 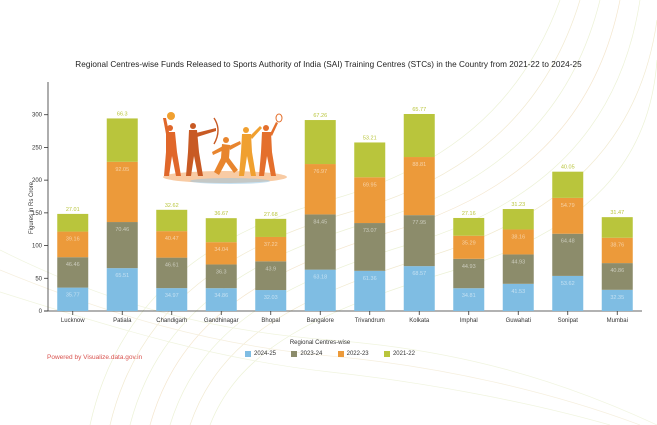 What do you see at coordinates (518, 219) in the screenshot?
I see `bar-2021-22-guwahati` at bounding box center [518, 219].